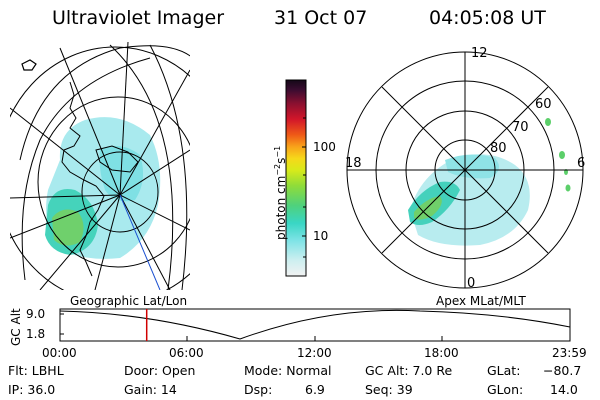 Image resolution: width=600 pixels, height=400 pixels. What do you see at coordinates (29, 65) in the screenshot?
I see `logo-glyph` at bounding box center [29, 65].